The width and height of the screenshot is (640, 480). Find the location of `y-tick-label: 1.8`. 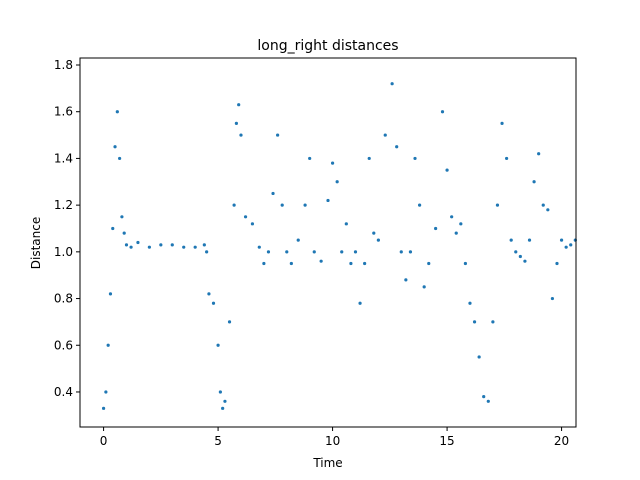

y-tick-label: 1.8 is located at coordinates (63, 65).